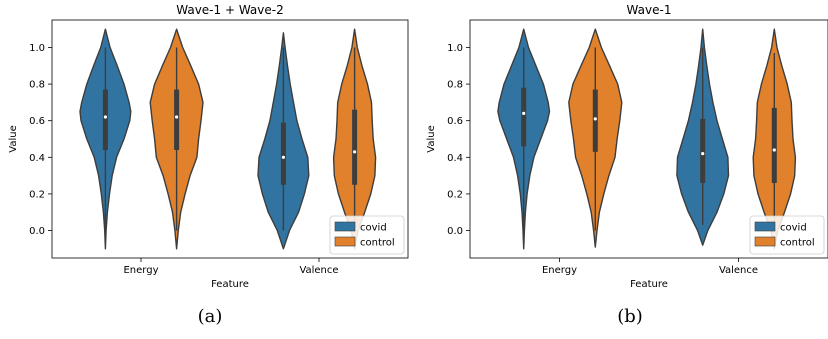 The width and height of the screenshot is (828, 339). I want to click on caption-a: (a), so click(210, 316).